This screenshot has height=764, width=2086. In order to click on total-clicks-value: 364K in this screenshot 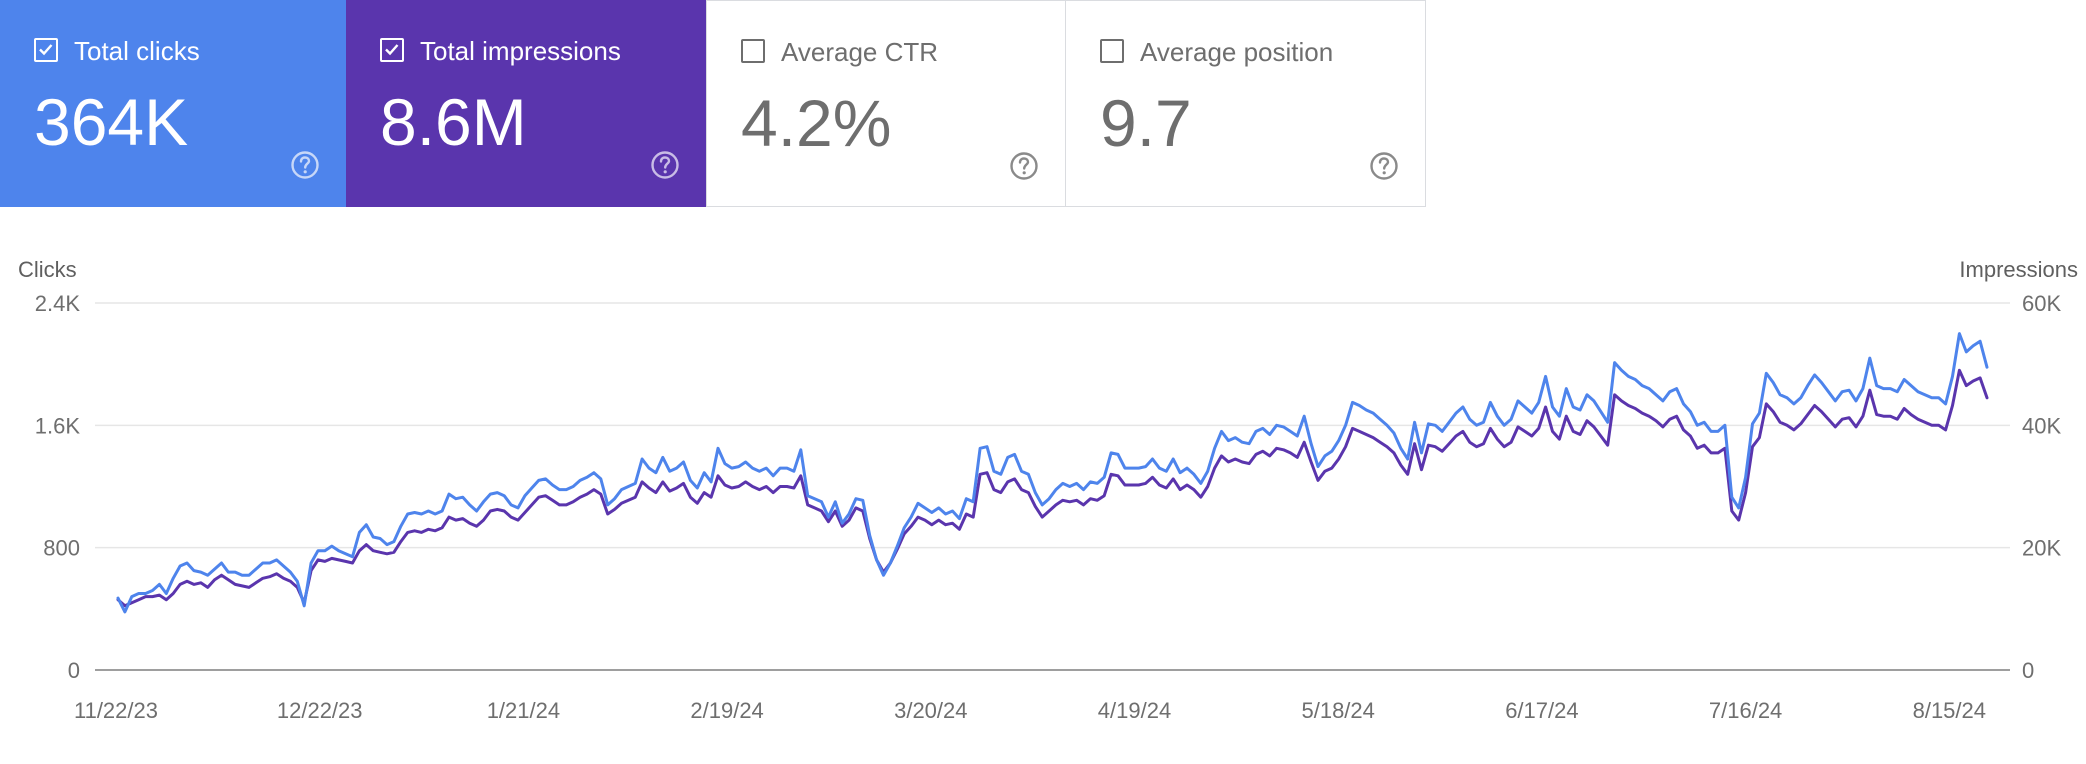, I will do `click(111, 122)`.